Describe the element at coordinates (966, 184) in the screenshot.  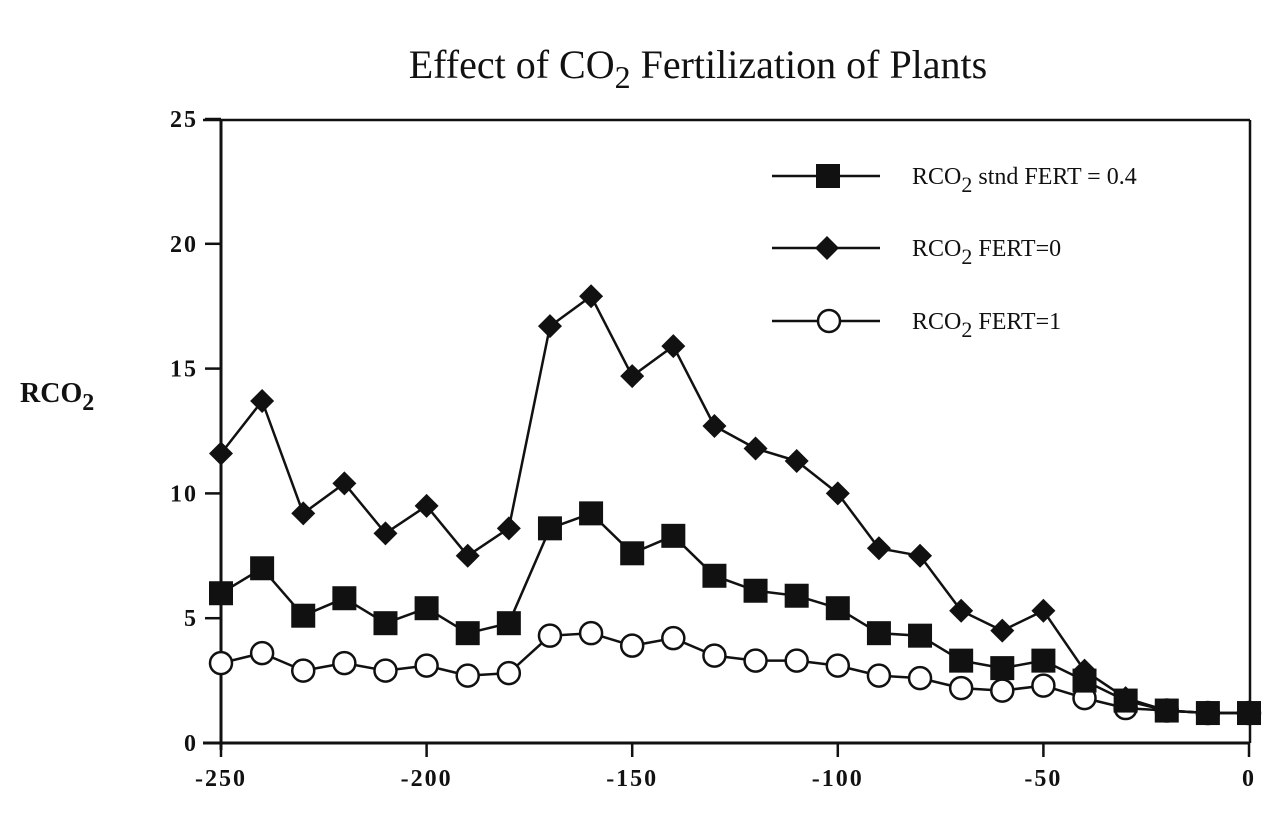
I see `legend-label-stnd-sub: 2` at that location.